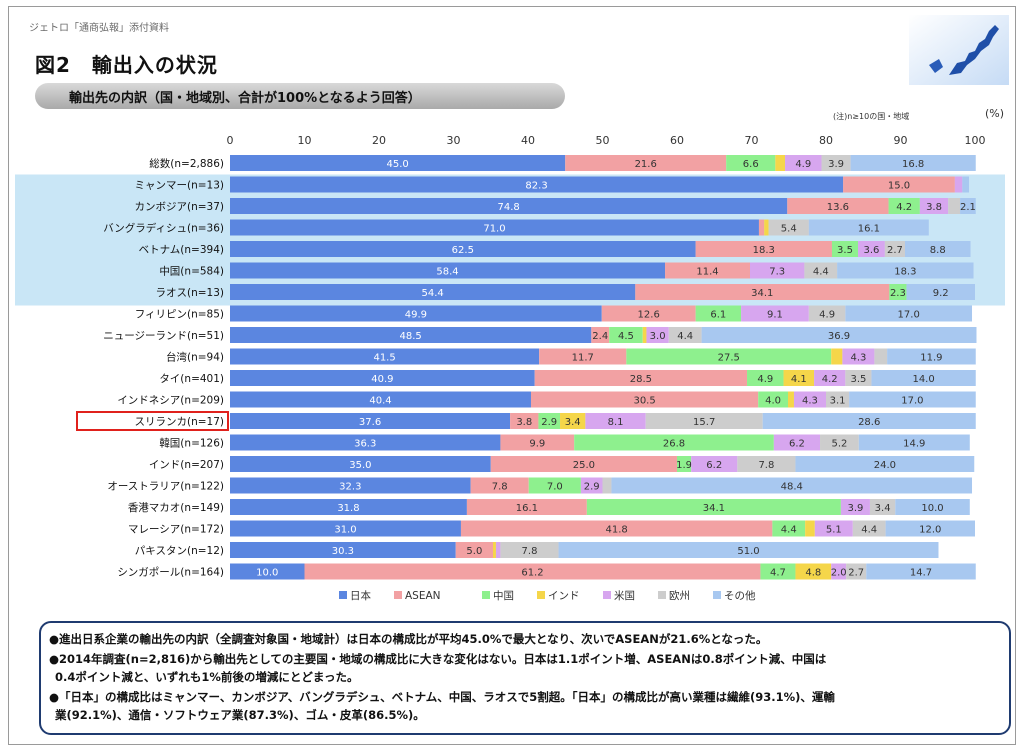  I want to click on category-label: バングラディシュ(n=36), so click(163, 228).